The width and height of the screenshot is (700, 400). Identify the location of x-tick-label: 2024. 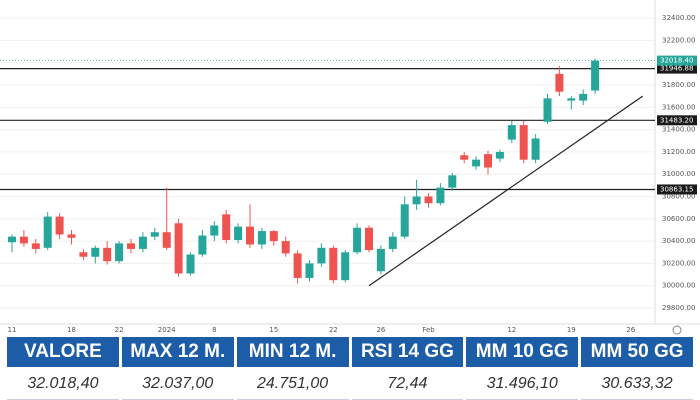
(167, 330).